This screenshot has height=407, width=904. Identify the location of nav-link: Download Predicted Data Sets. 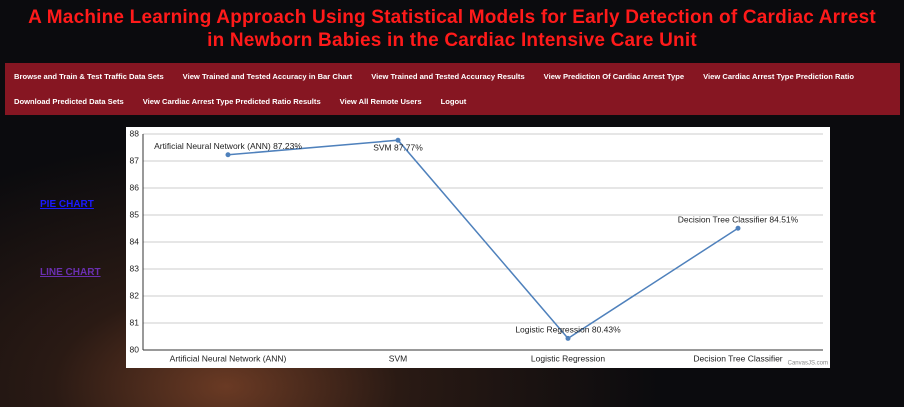
(69, 101).